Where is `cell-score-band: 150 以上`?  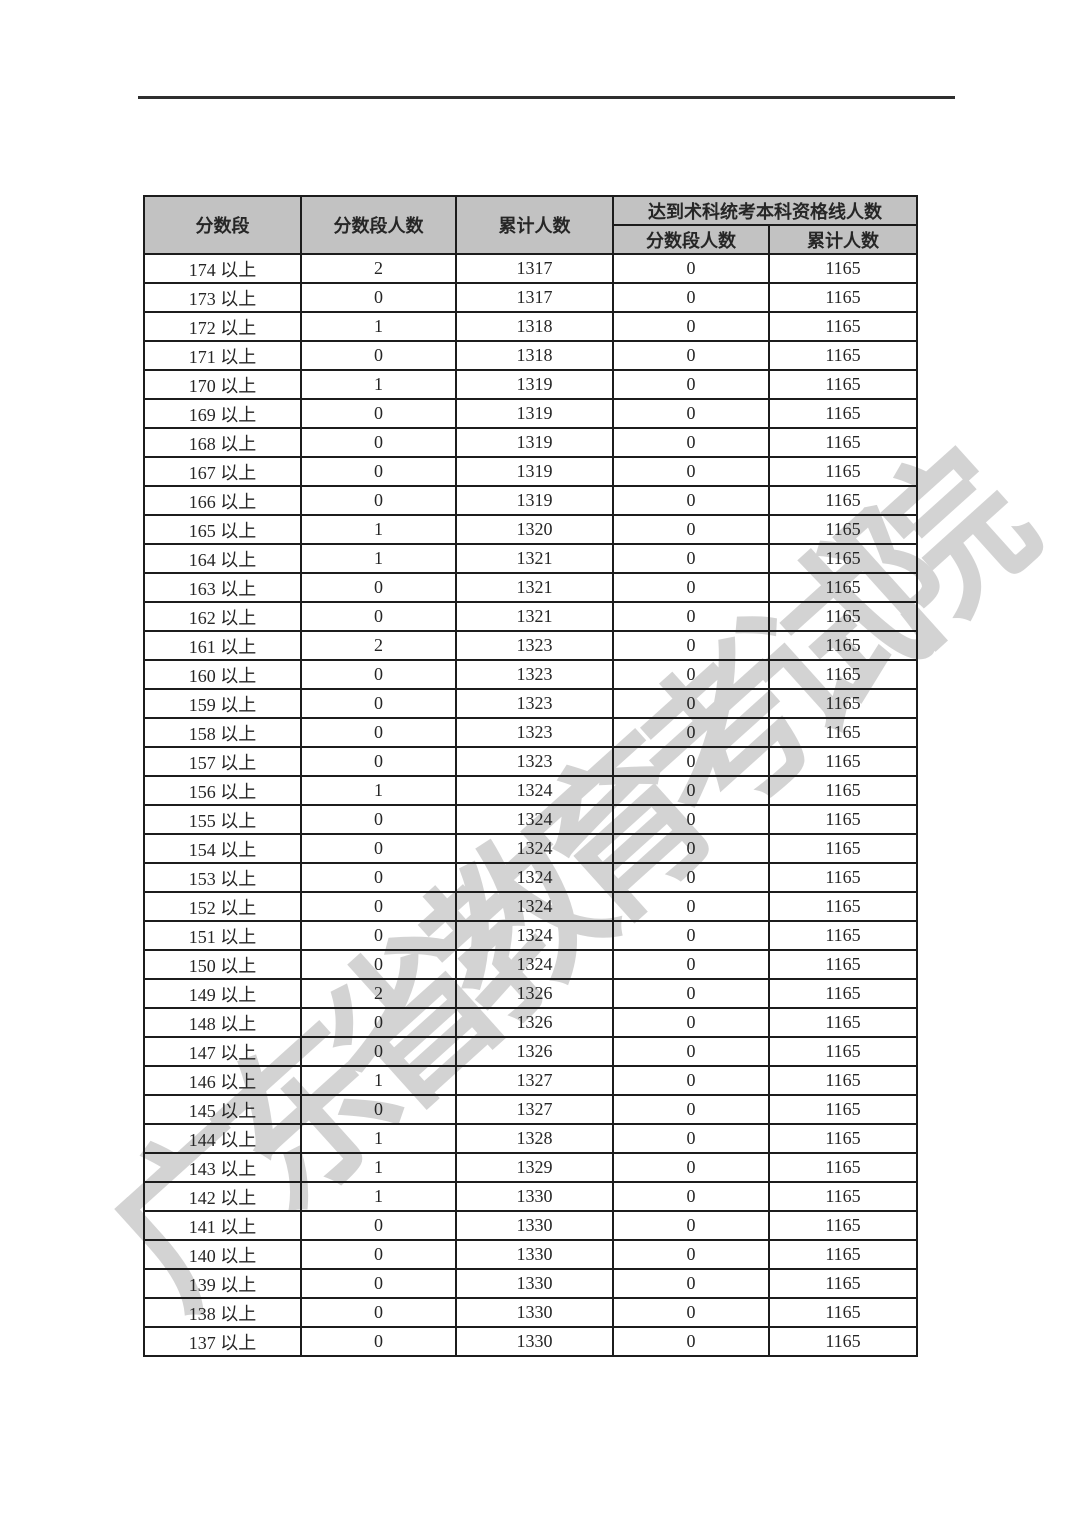 cell-score-band: 150 以上 is located at coordinates (222, 964).